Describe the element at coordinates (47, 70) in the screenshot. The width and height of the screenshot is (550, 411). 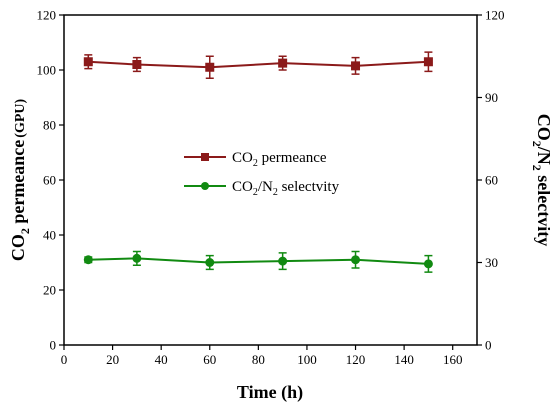
I see `y-left-tick-label: 100` at that location.